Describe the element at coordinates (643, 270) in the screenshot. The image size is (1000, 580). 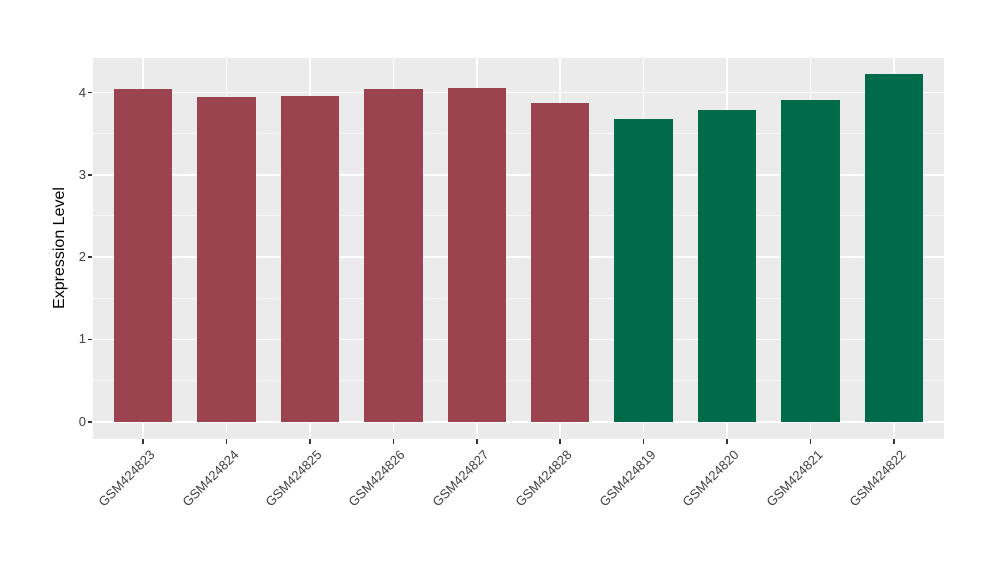
I see `bar-GSM424819` at that location.